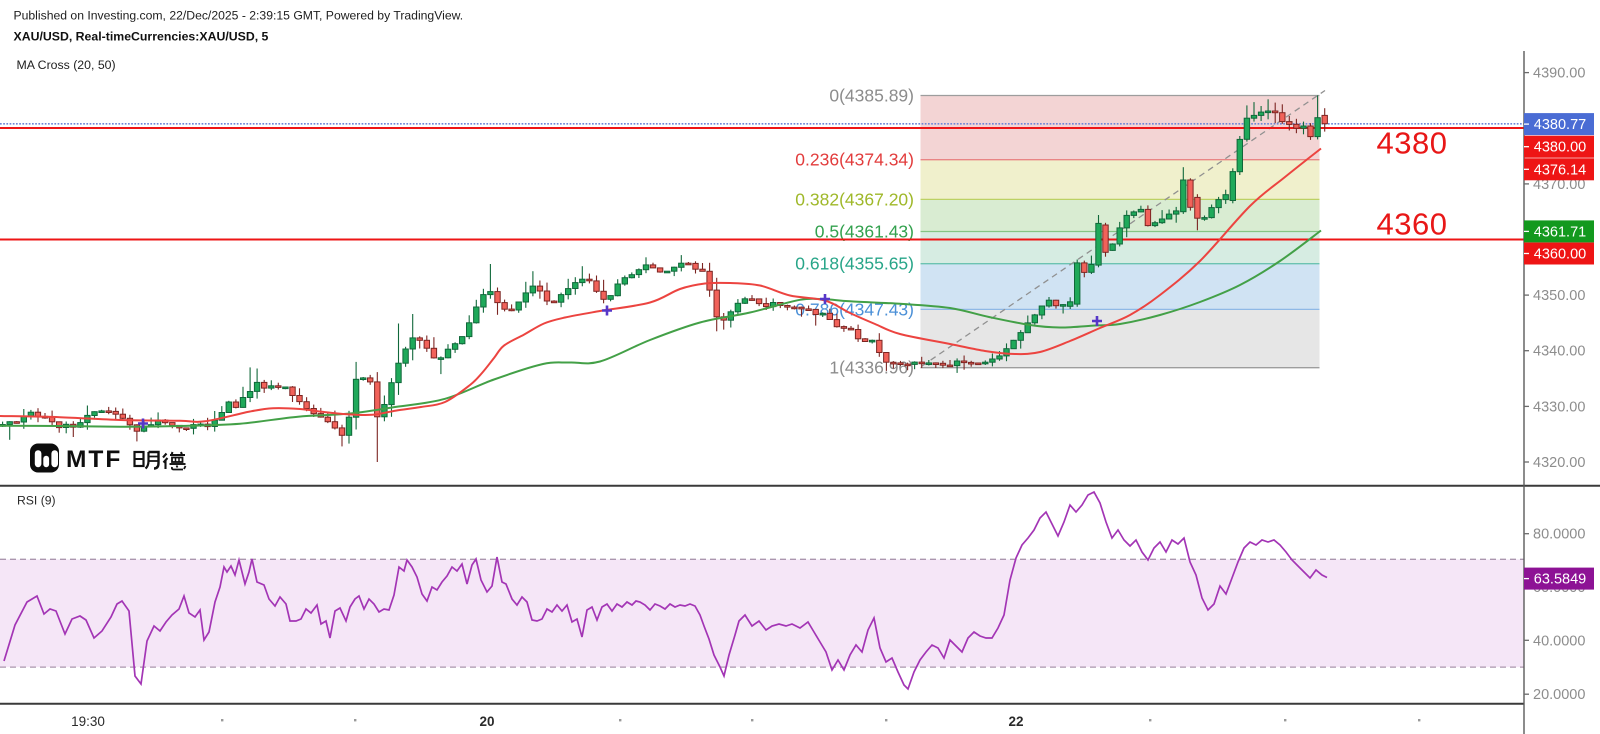  I want to click on svg-text: 0.236(4374.34), so click(854, 160).